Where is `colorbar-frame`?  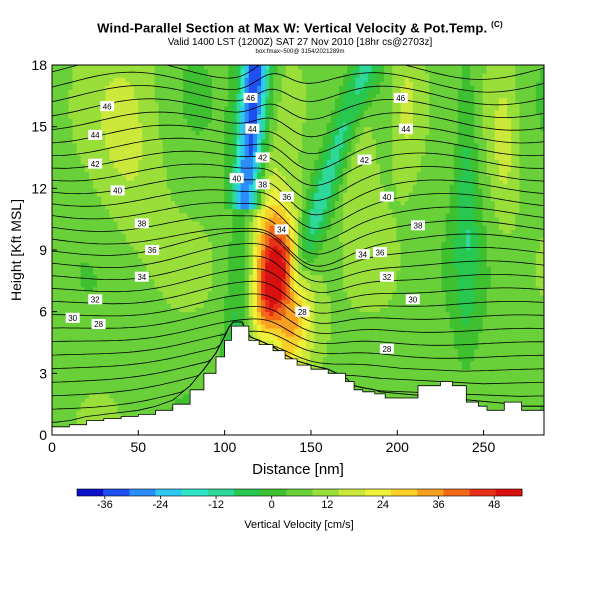
colorbar-frame is located at coordinates (299, 492).